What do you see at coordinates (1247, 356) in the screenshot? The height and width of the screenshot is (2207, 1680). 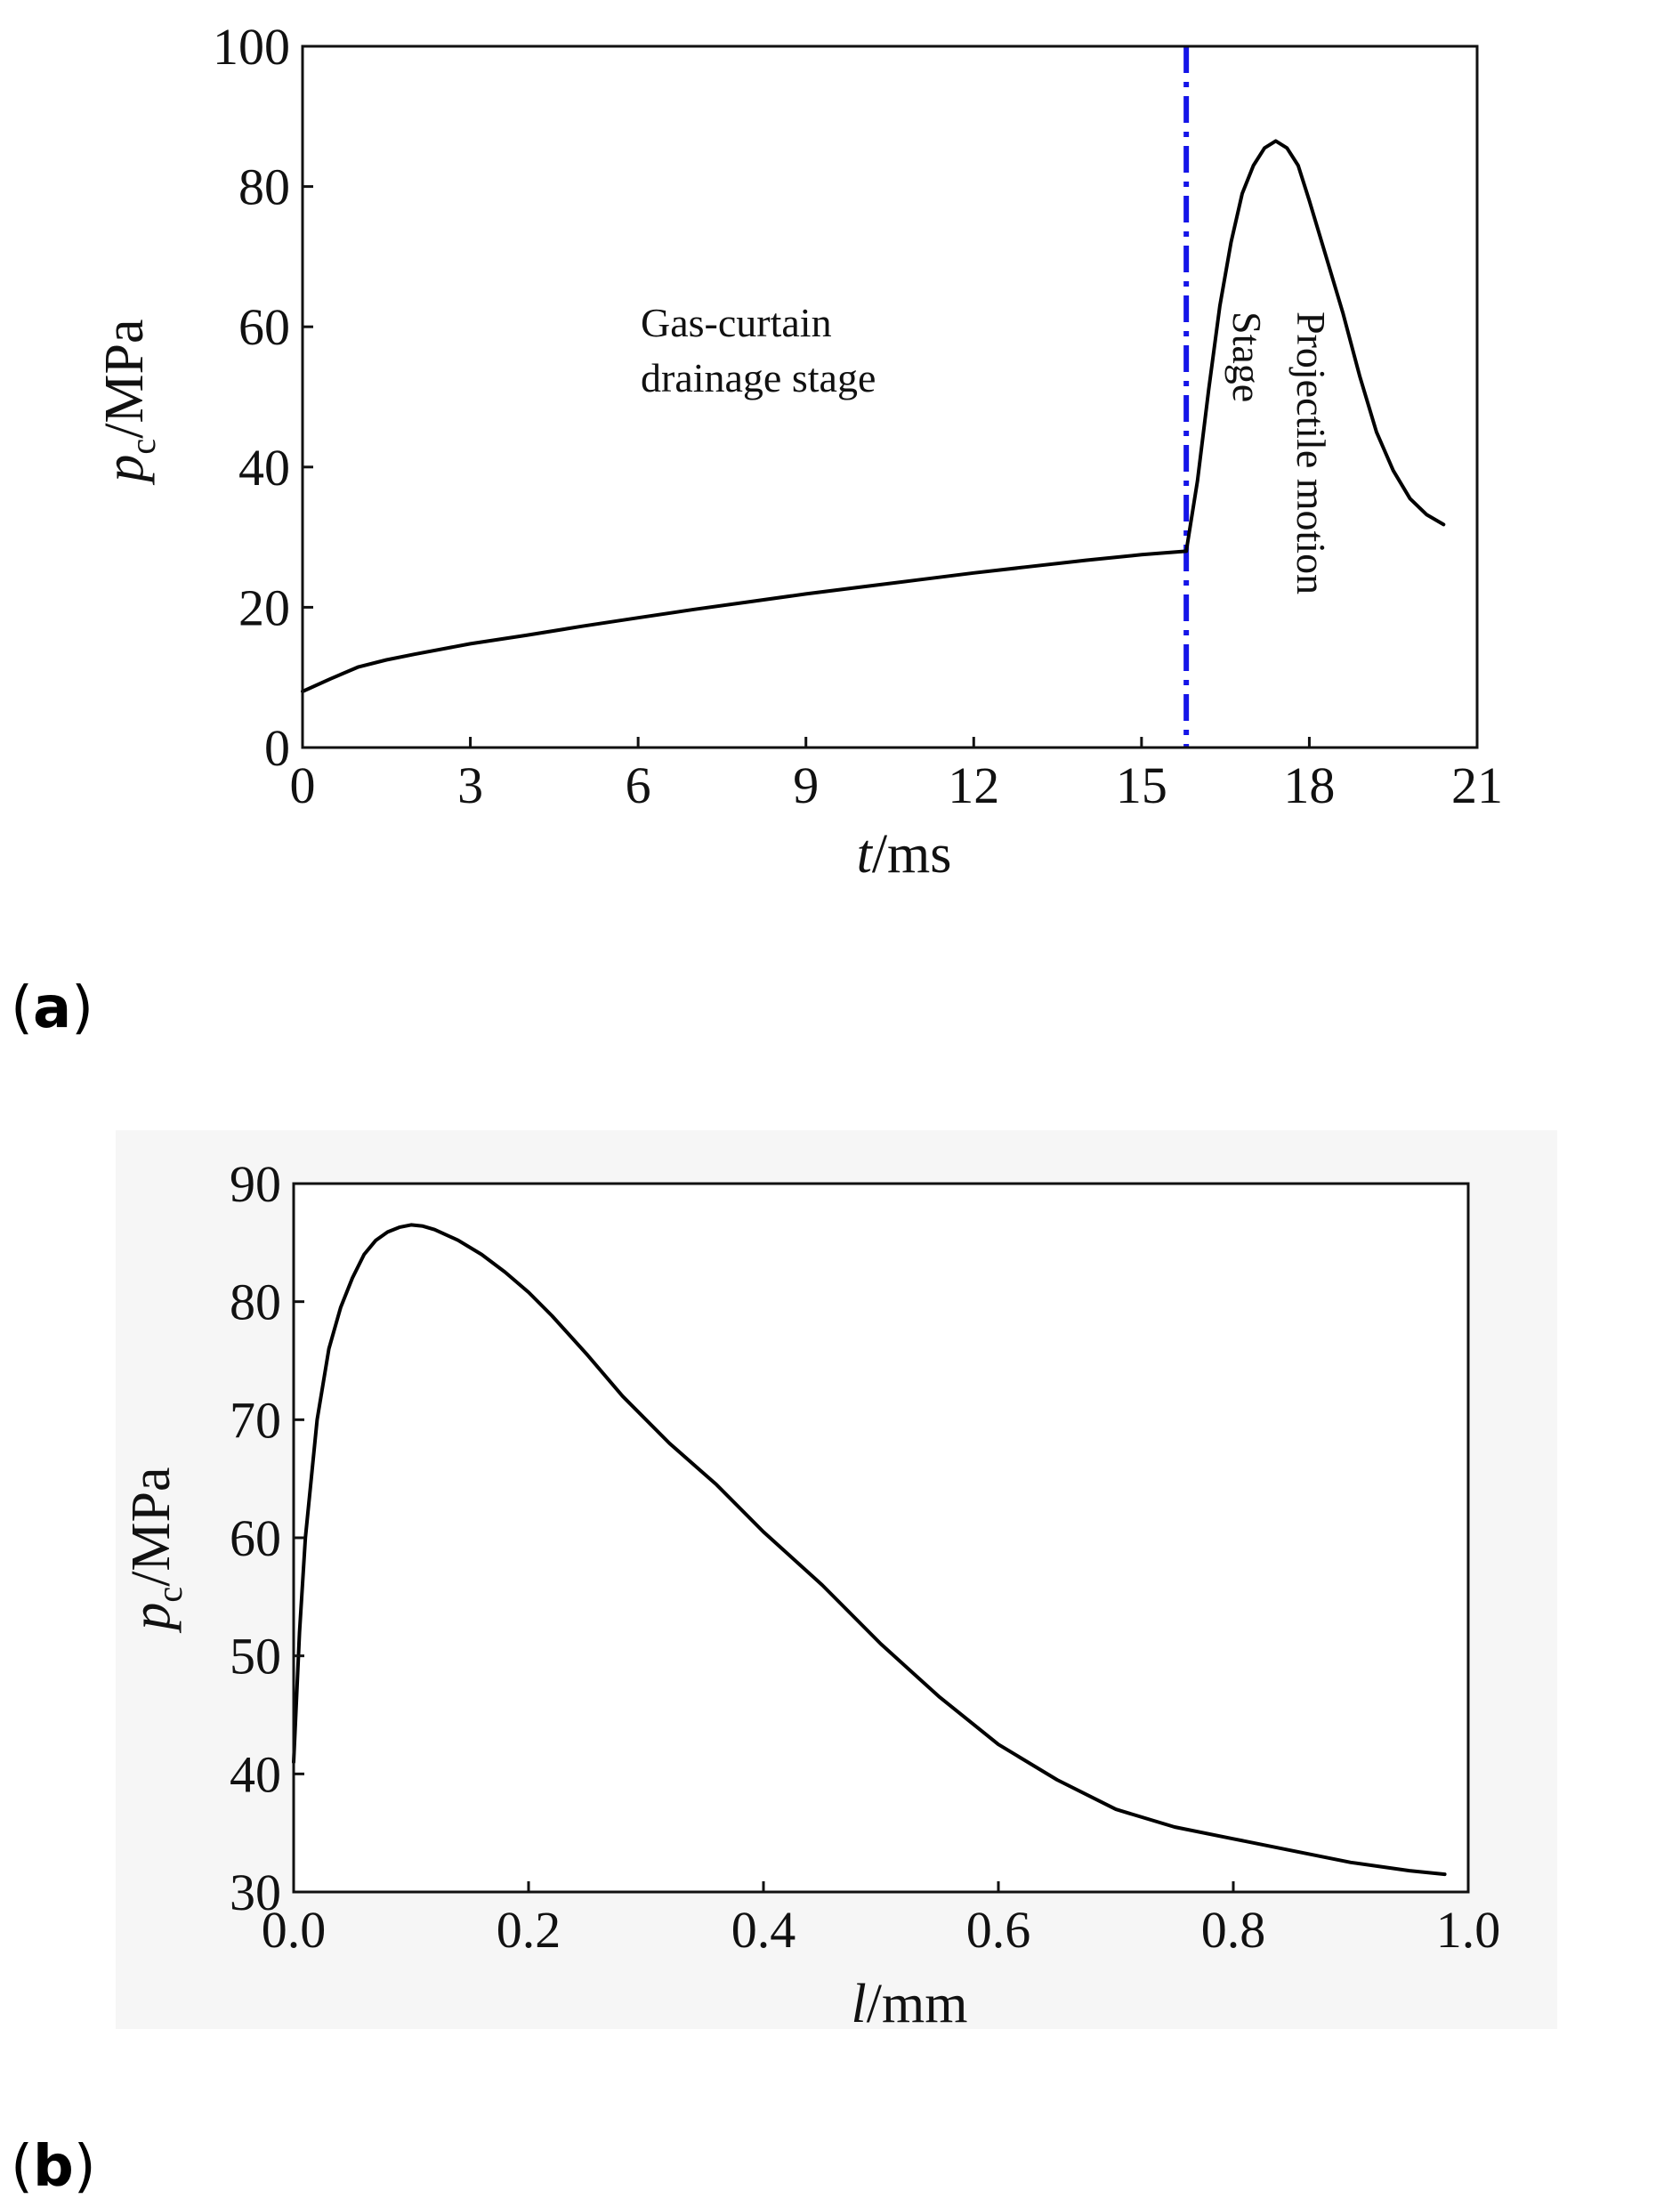 I see `annotation-projectile-line2: Stage` at bounding box center [1247, 356].